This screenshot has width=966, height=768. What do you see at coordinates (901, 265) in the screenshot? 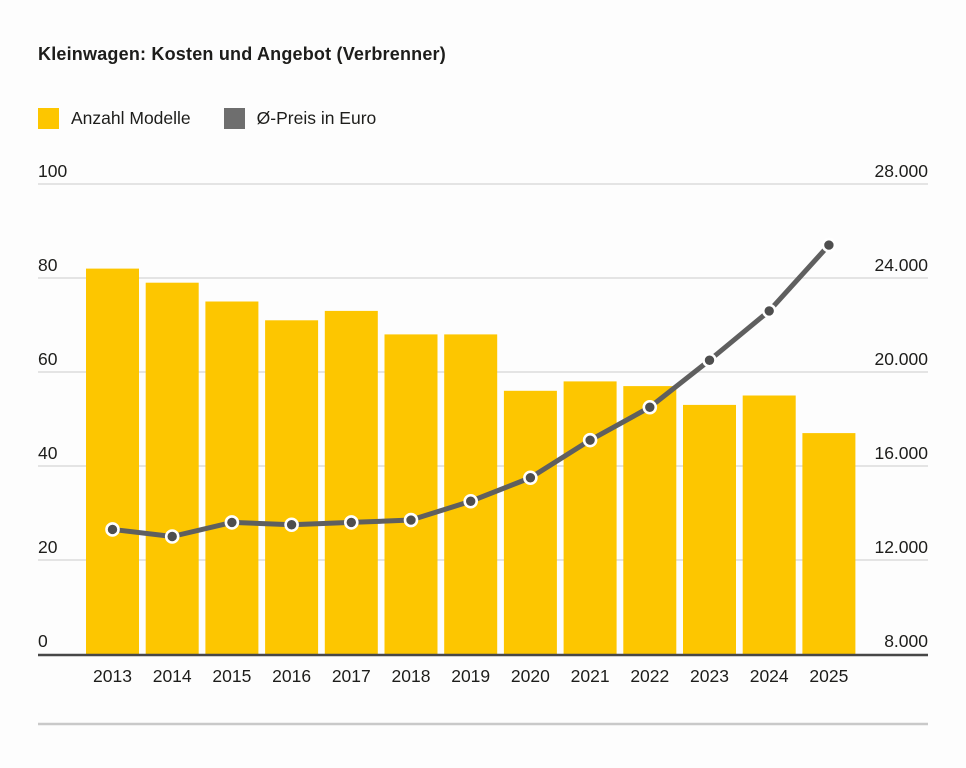
I see `right-axis-label-24000: 24.000` at bounding box center [901, 265].